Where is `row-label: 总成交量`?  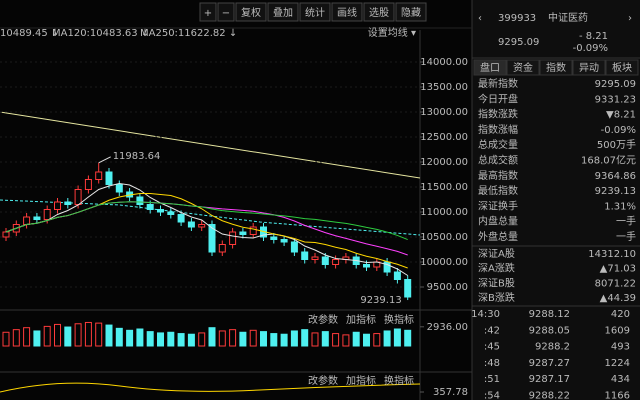 row-label: 总成交量 is located at coordinates (498, 144).